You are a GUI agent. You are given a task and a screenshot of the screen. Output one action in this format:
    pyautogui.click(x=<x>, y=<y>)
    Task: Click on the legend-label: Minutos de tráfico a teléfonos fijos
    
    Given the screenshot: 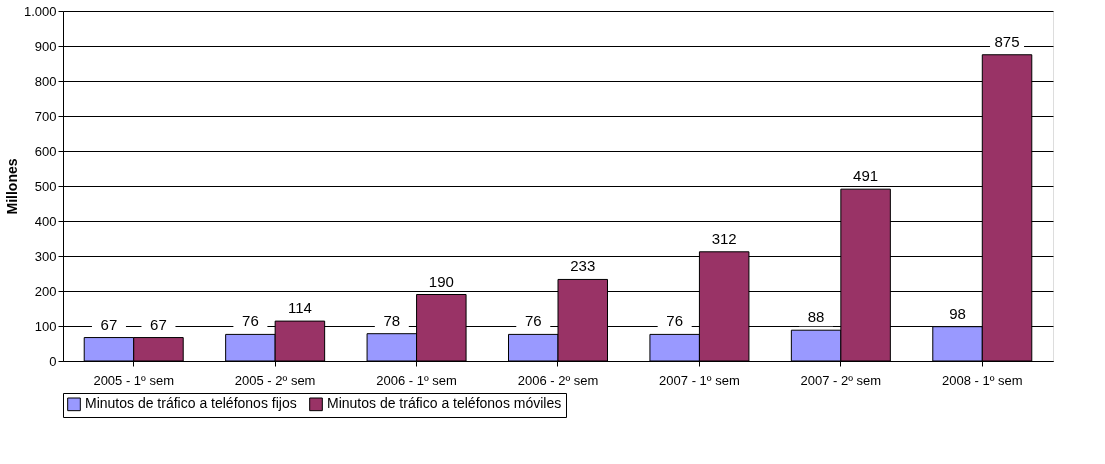 What is the action you would take?
    pyautogui.click(x=191, y=403)
    